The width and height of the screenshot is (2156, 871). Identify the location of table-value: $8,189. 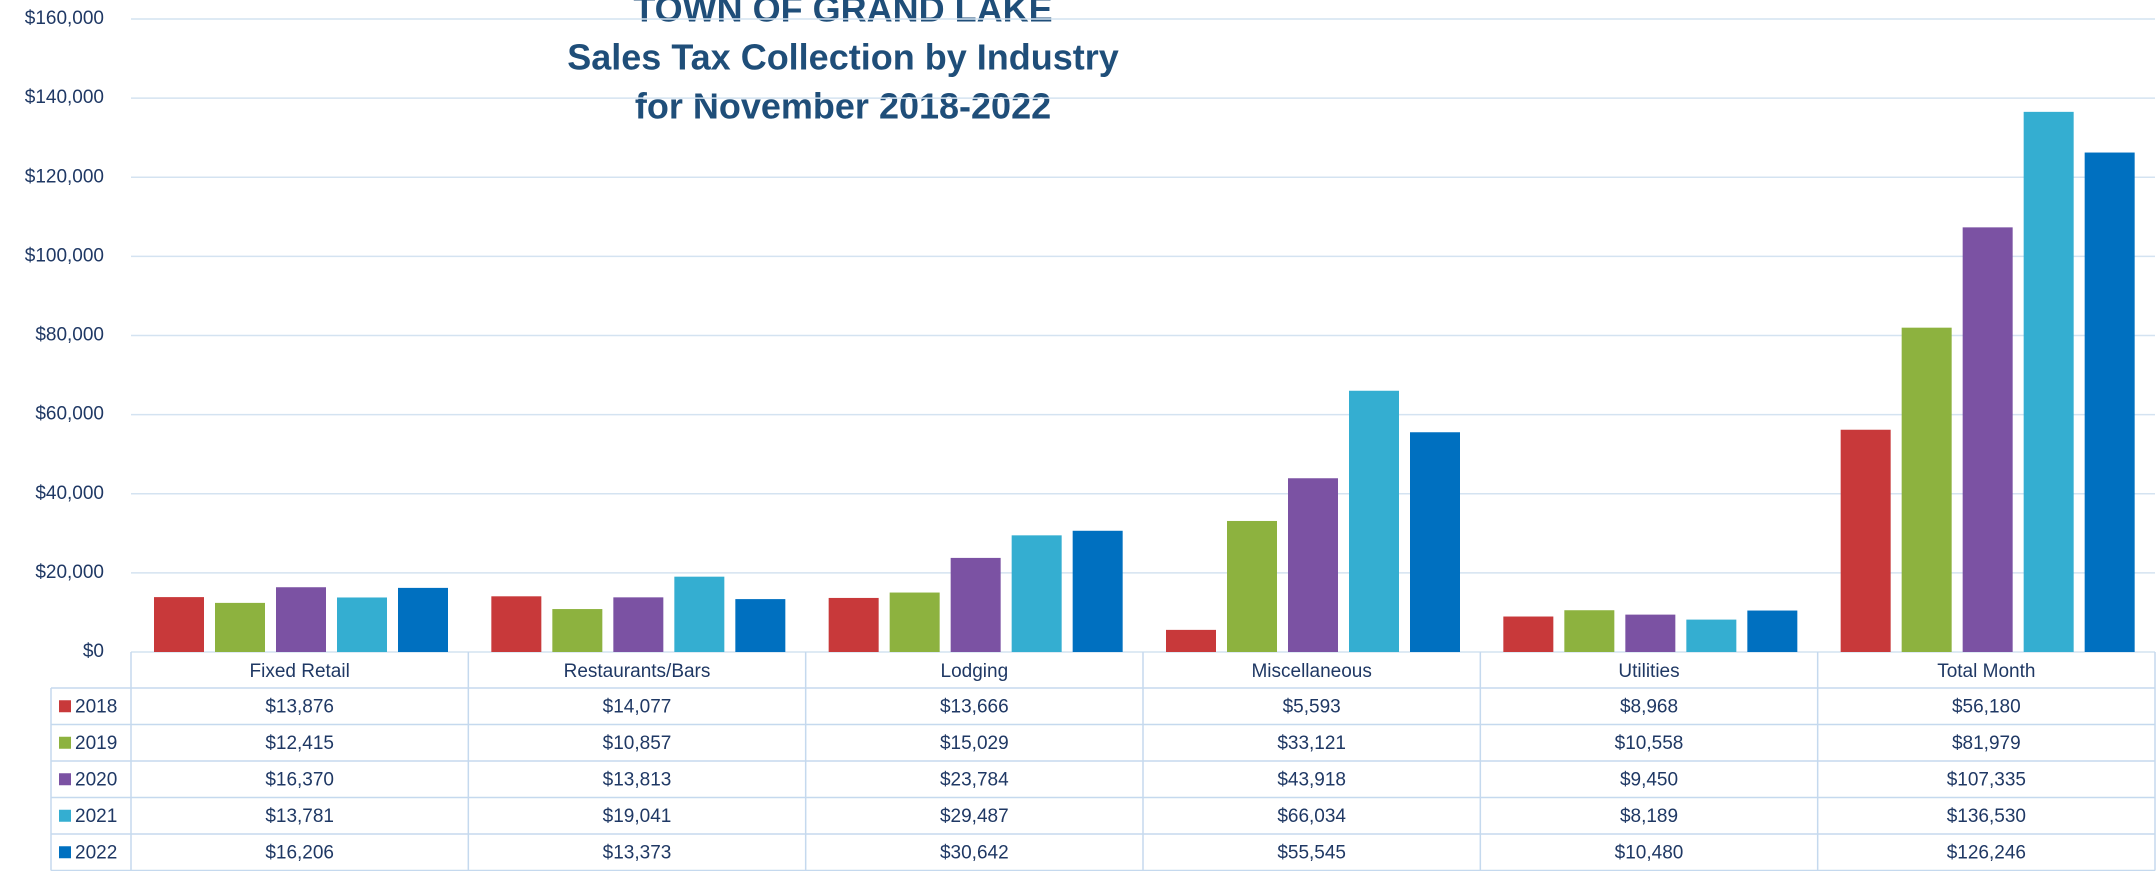
(1649, 816).